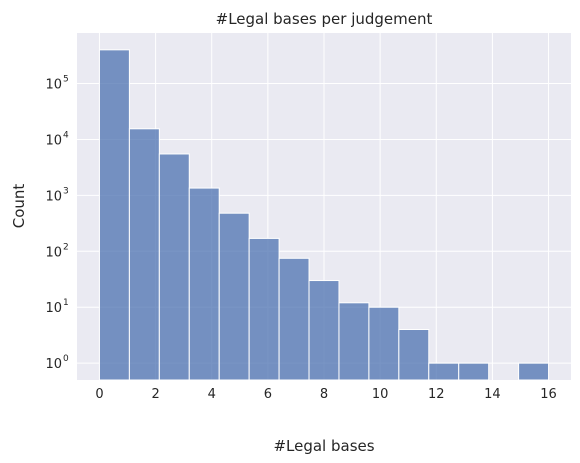 The height and width of the screenshot is (463, 580). I want to click on x-tick-label: 14, so click(492, 394).